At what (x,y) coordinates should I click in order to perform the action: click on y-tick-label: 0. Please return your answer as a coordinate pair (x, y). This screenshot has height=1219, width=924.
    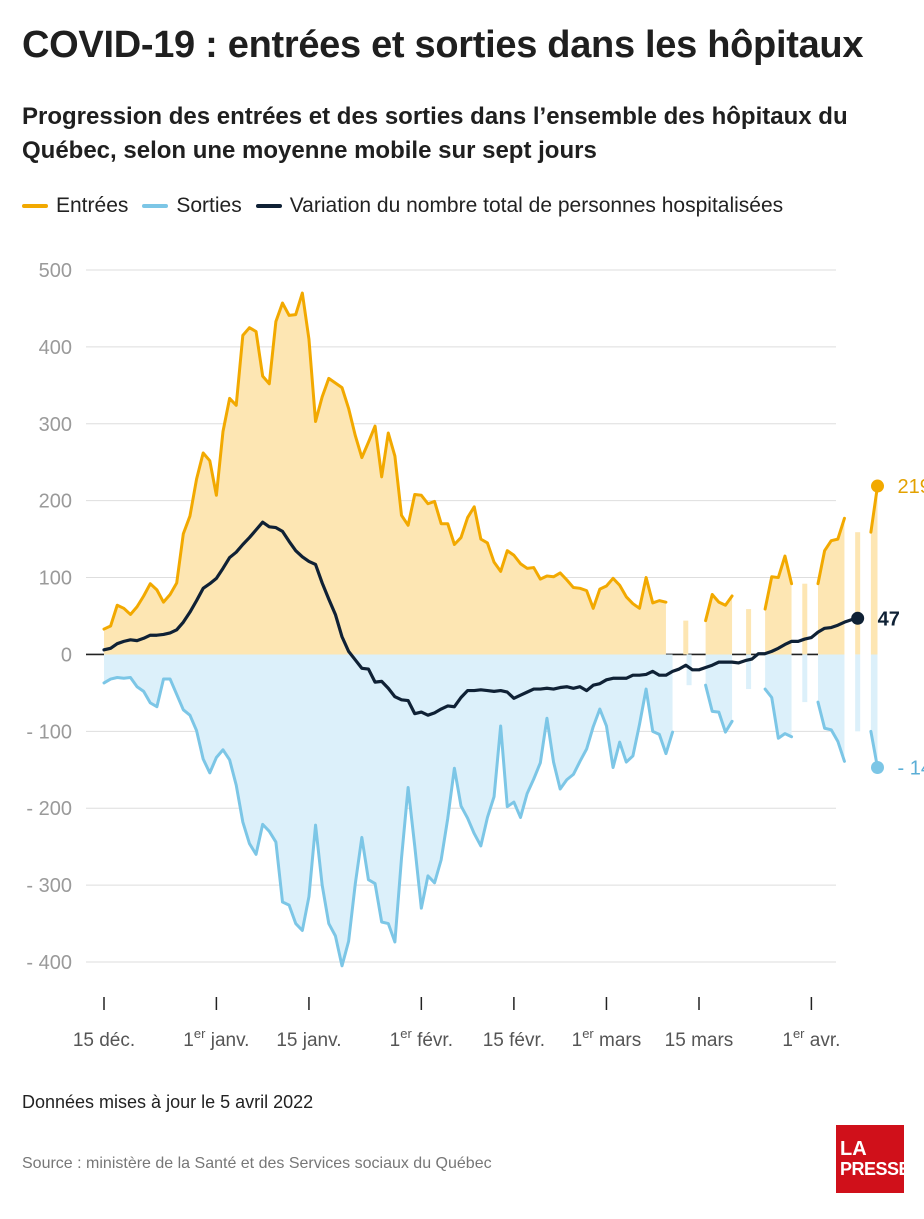
    Looking at the image, I should click on (66, 655).